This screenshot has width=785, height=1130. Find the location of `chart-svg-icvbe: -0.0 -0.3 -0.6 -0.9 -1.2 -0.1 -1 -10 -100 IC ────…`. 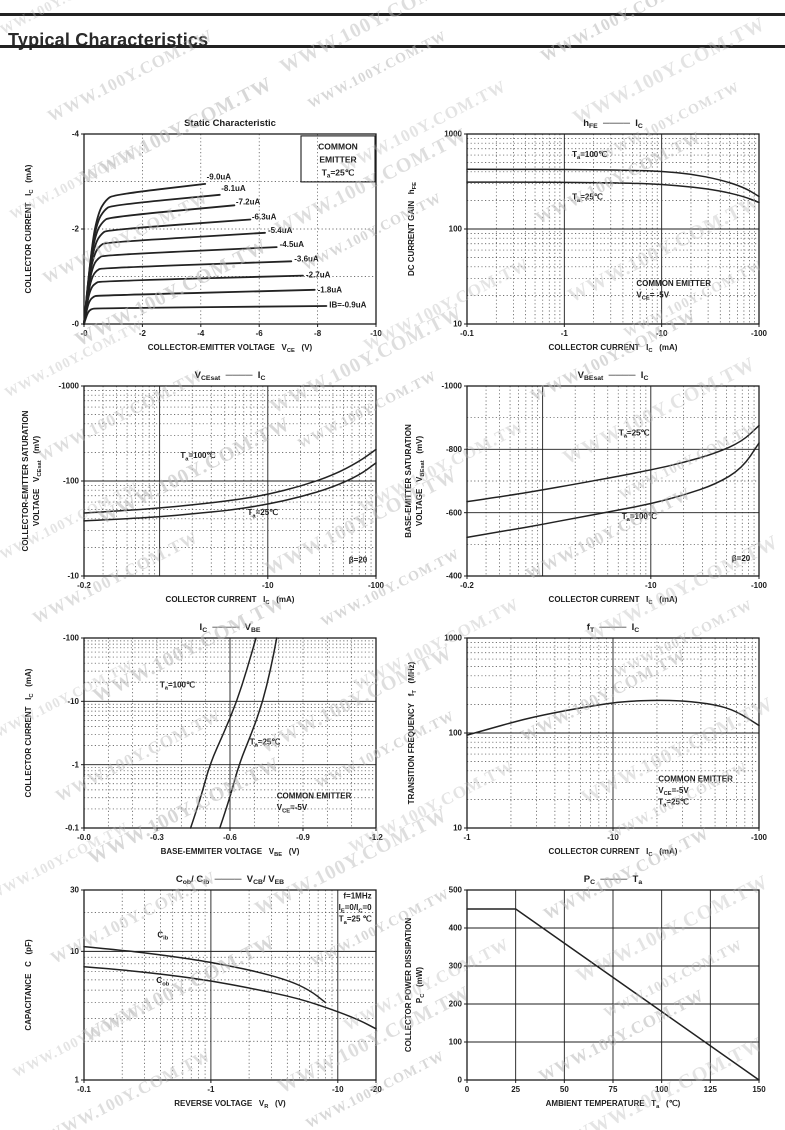

chart-svg-icvbe: -0.0 -0.3 -0.6 -0.9 -1.2 -0.1 -1 -10 -100 IC ────… is located at coordinates (203, 740).